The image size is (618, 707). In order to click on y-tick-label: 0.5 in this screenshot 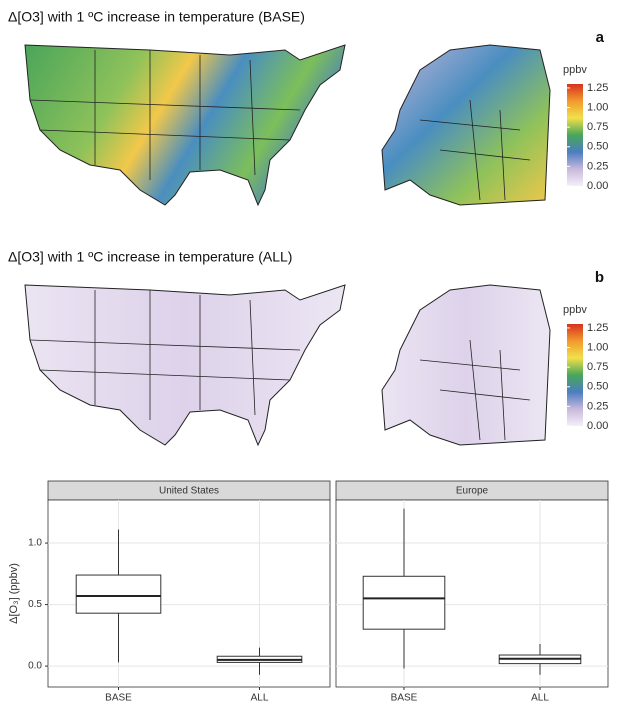, I will do `click(35, 604)`.